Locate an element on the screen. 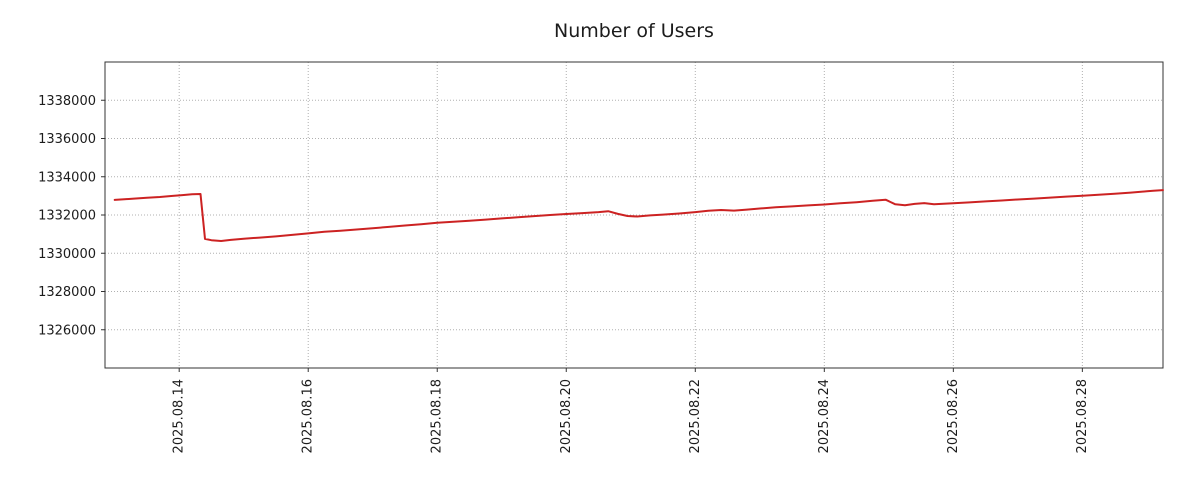 The height and width of the screenshot is (504, 1200). x-tick-label: 2025.08.28 is located at coordinates (1082, 416).